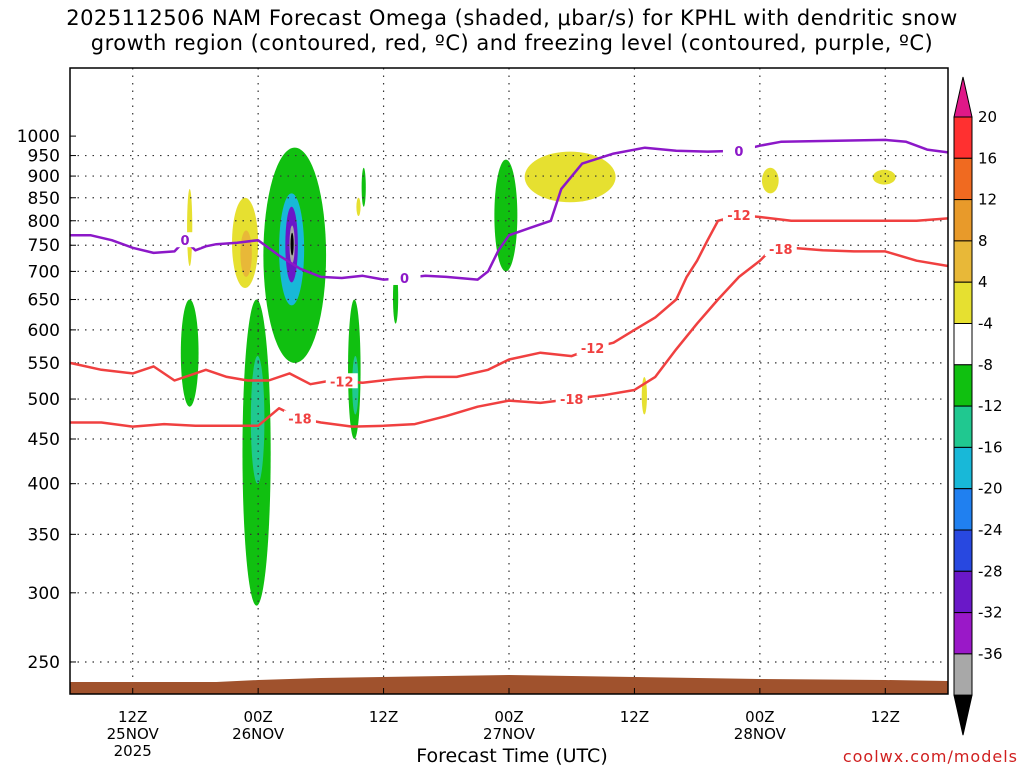  What do you see at coordinates (44, 246) in the screenshot?
I see `y-tick-label: 750` at bounding box center [44, 246].